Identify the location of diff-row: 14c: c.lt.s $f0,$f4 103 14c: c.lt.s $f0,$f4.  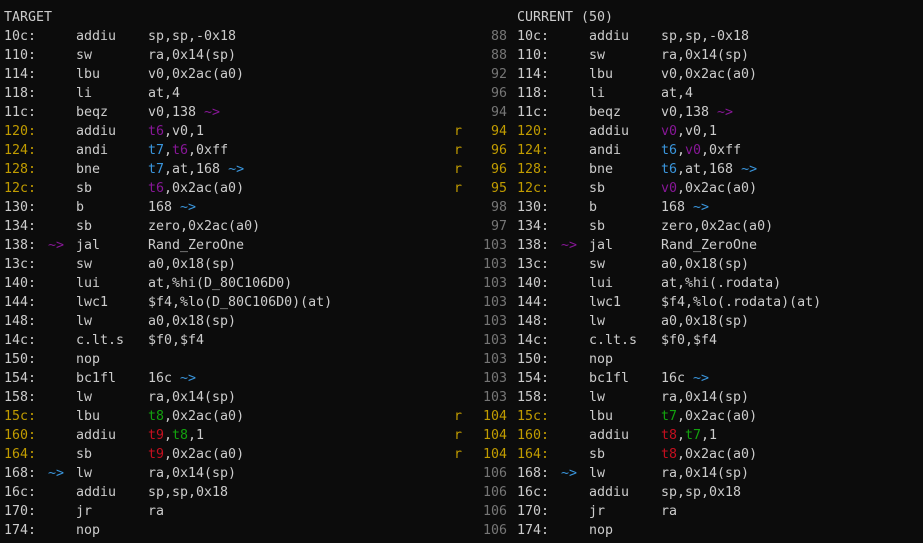
(461, 340).